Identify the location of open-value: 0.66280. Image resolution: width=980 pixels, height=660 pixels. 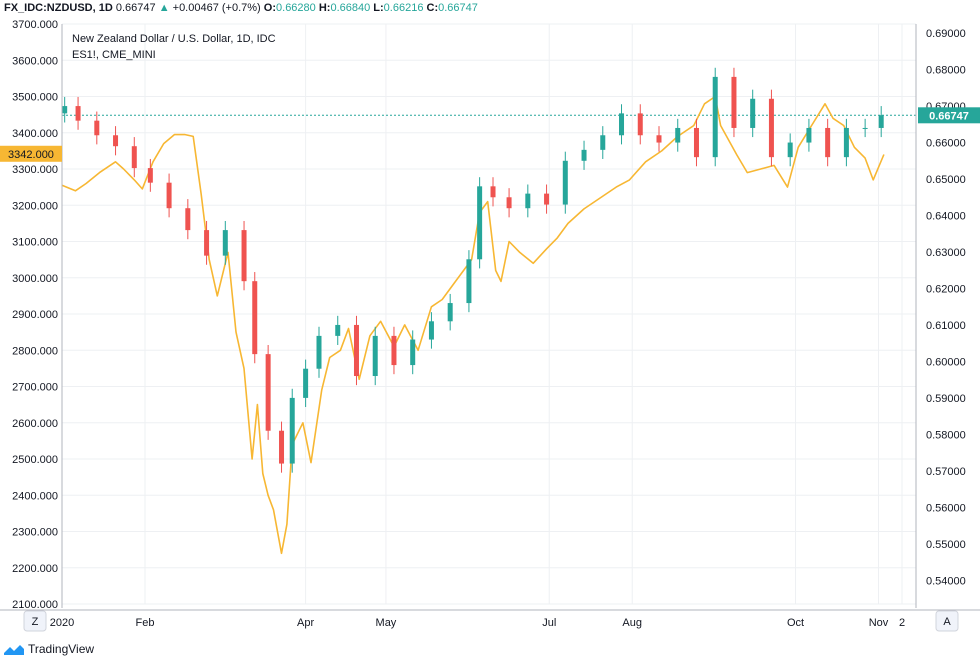
(296, 8).